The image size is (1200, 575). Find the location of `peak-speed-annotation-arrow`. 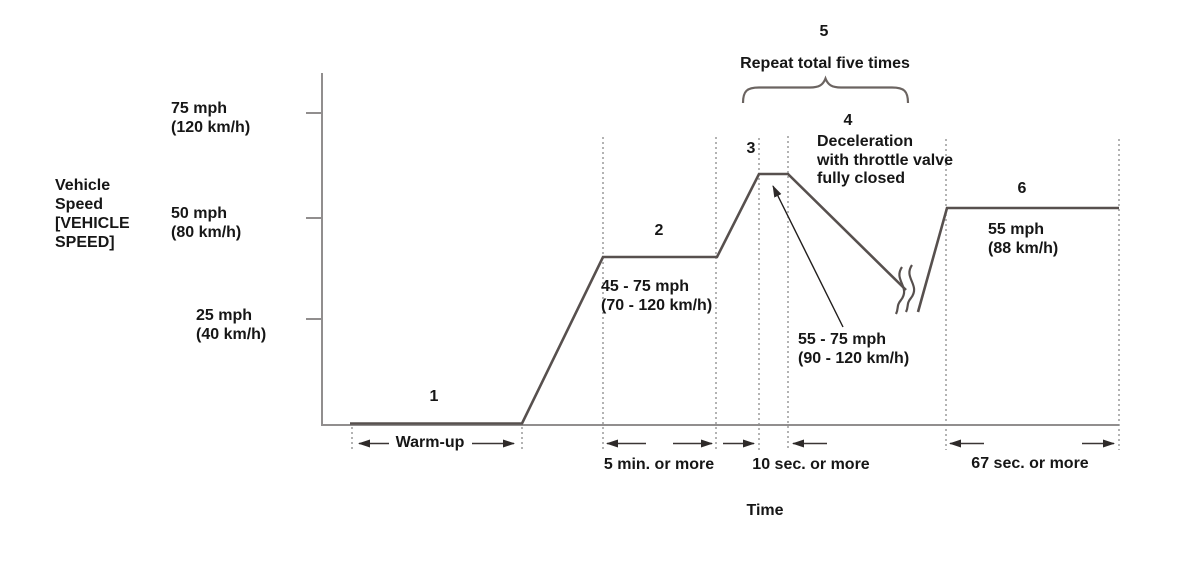

peak-speed-annotation-arrow is located at coordinates (808, 256).